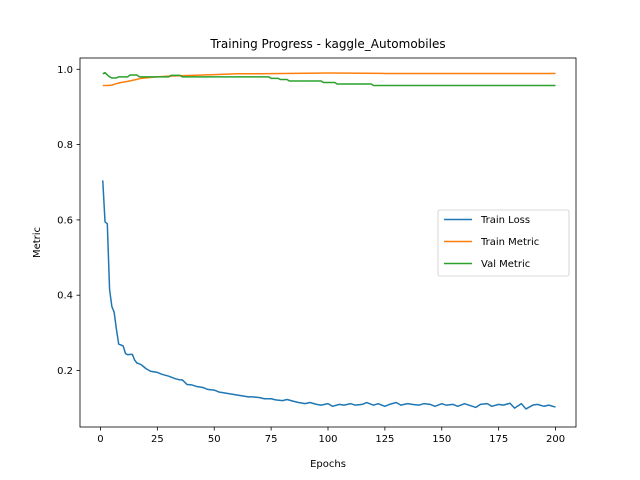 Image resolution: width=640 pixels, height=480 pixels. I want to click on x-tick-label: 200, so click(555, 439).